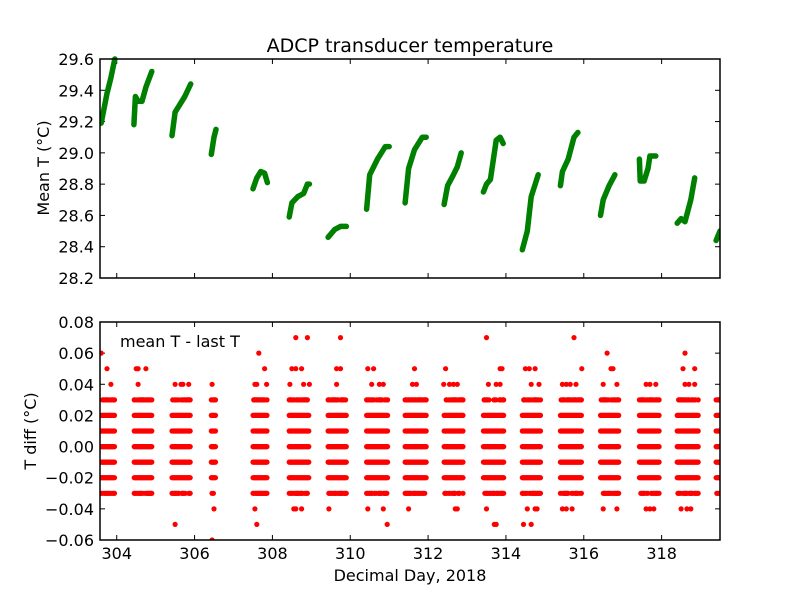  What do you see at coordinates (76, 278) in the screenshot?
I see `top-ytick-label: 28.2` at bounding box center [76, 278].